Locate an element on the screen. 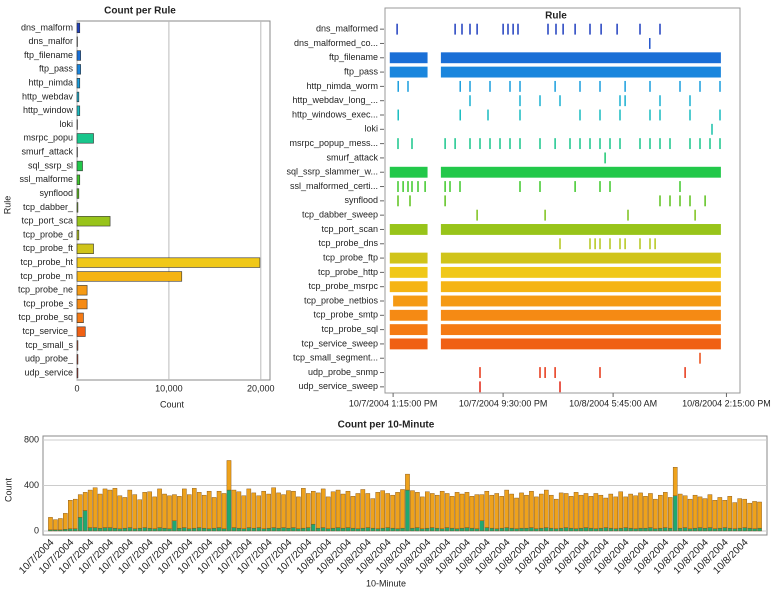  y-tick-label: tcp_dabber_ is located at coordinates (48, 207).